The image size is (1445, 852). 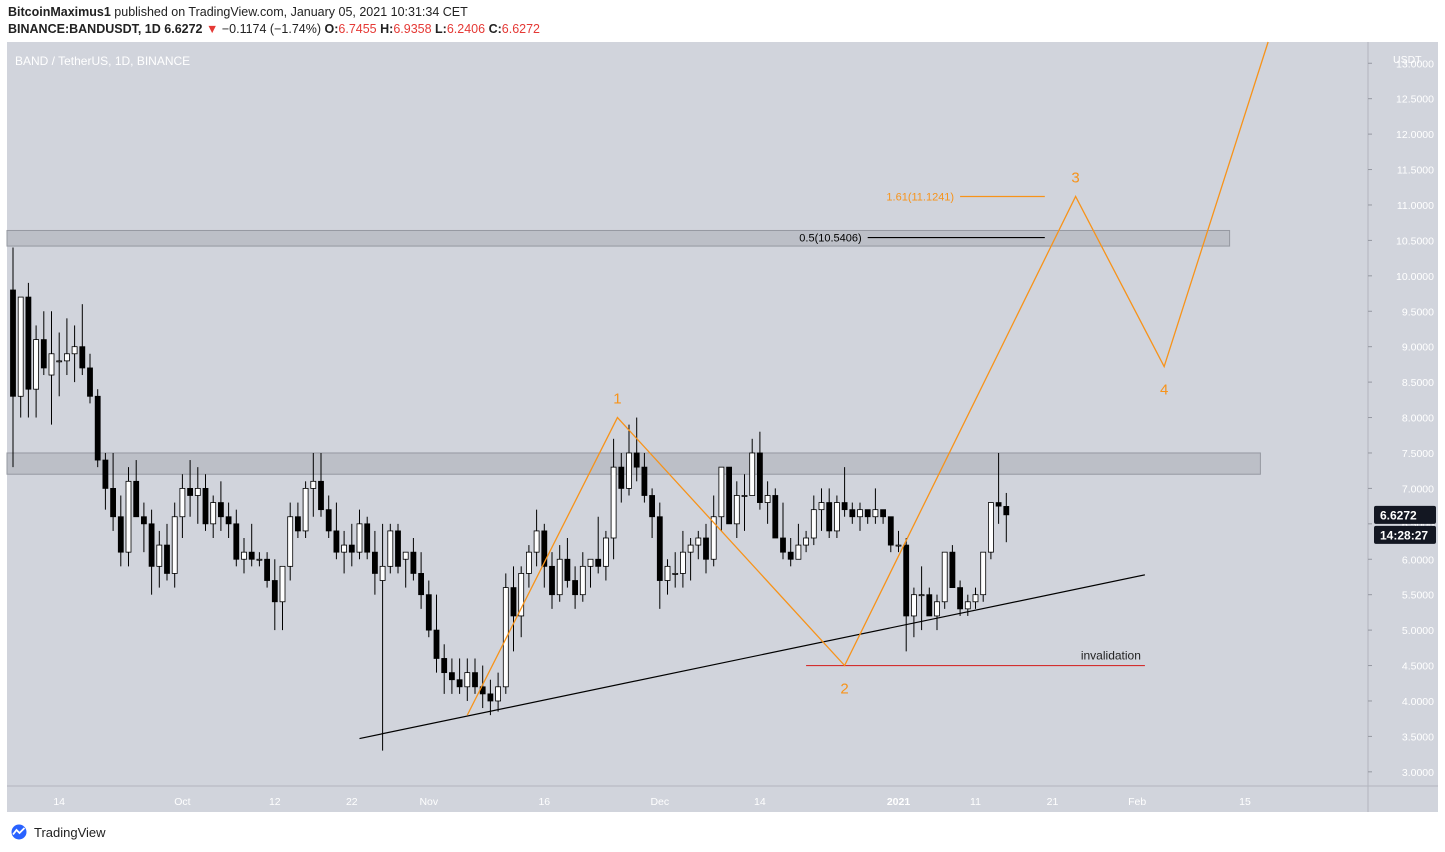 I want to click on resistance-zone-lower, so click(x=633, y=463).